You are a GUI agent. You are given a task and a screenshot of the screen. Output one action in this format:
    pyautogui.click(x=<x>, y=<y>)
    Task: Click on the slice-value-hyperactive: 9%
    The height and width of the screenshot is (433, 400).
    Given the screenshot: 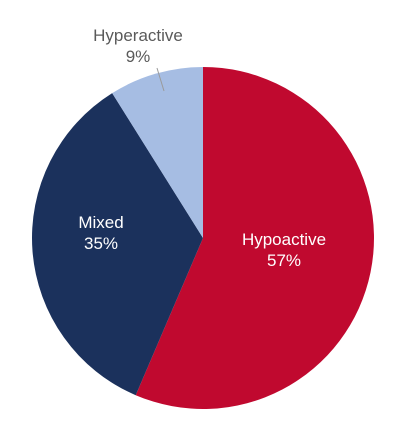 What is the action you would take?
    pyautogui.click(x=138, y=56)
    